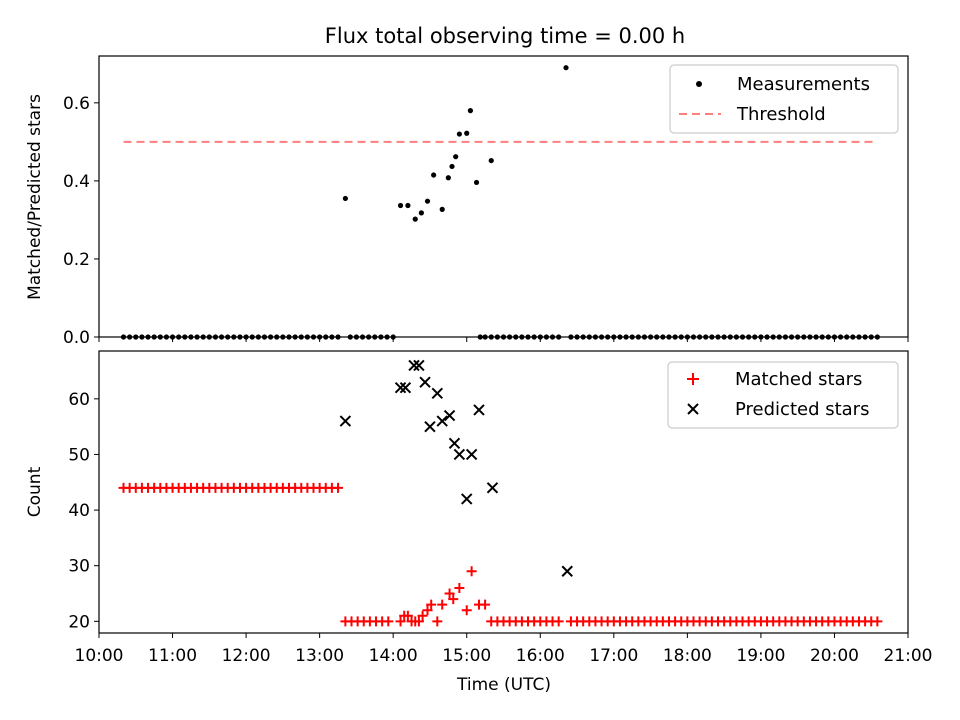  I want to click on figure-title: Flux total observing time = 0.00 h, so click(505, 36).